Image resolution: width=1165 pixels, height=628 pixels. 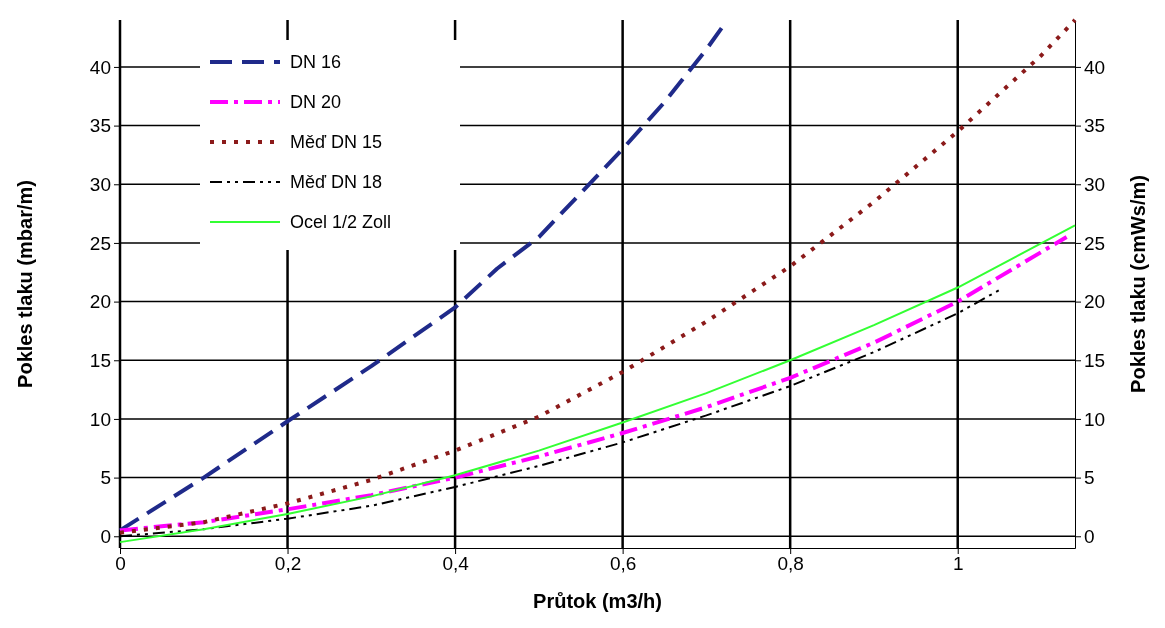 I want to click on y-tick-label: 15, so click(x=100, y=360).